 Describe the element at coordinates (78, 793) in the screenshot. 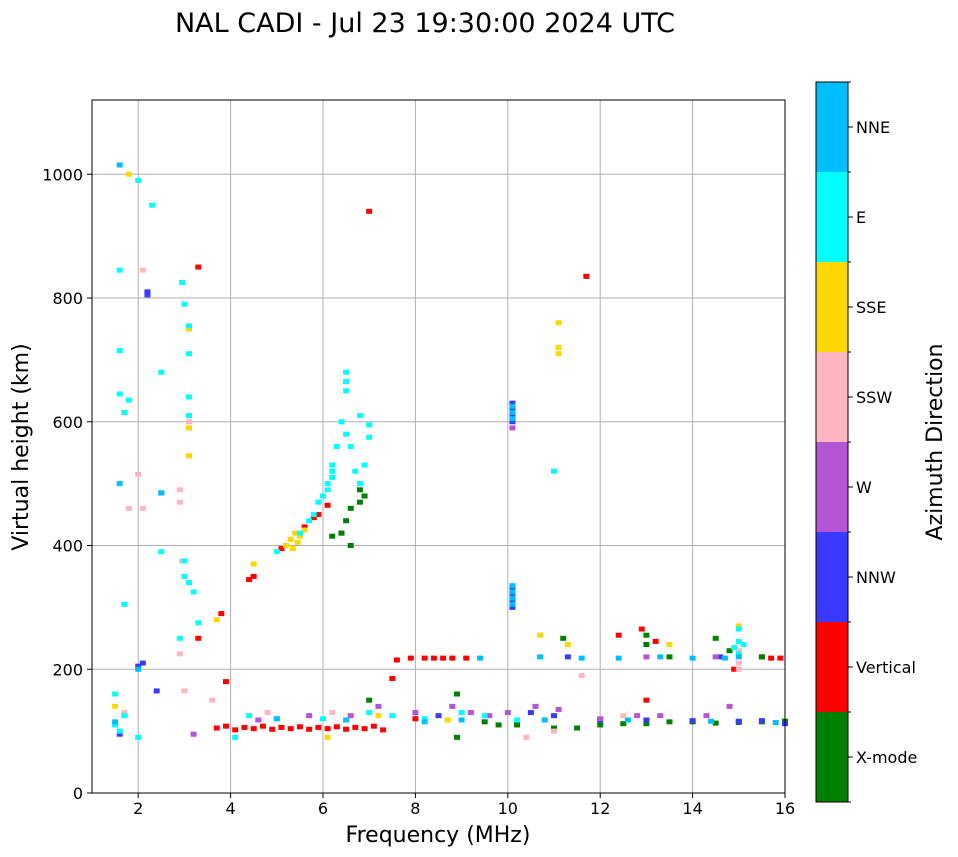

I see `y-tick-label: 0` at that location.